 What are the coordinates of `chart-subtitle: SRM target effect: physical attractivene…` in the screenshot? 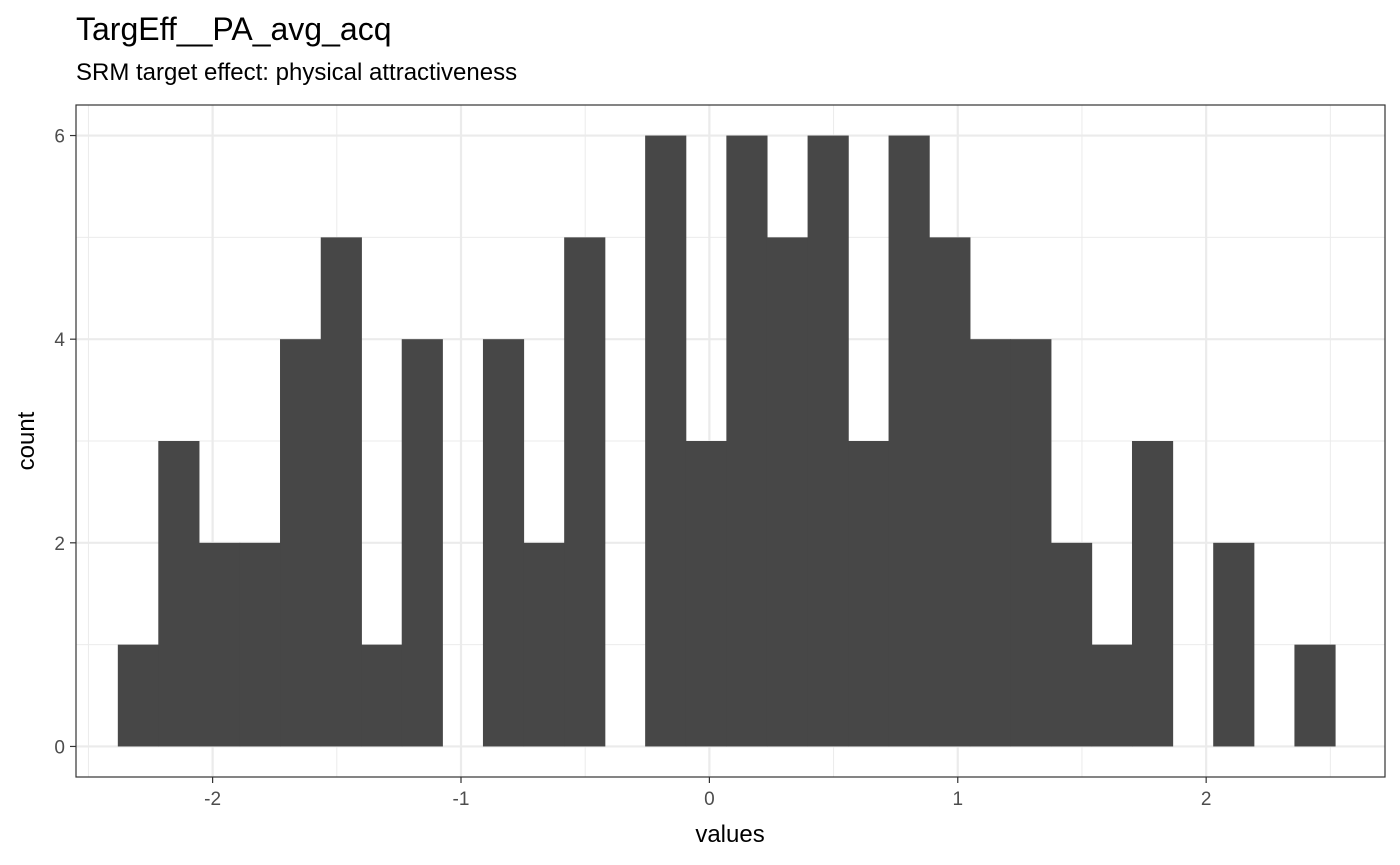 It's located at (296, 72).